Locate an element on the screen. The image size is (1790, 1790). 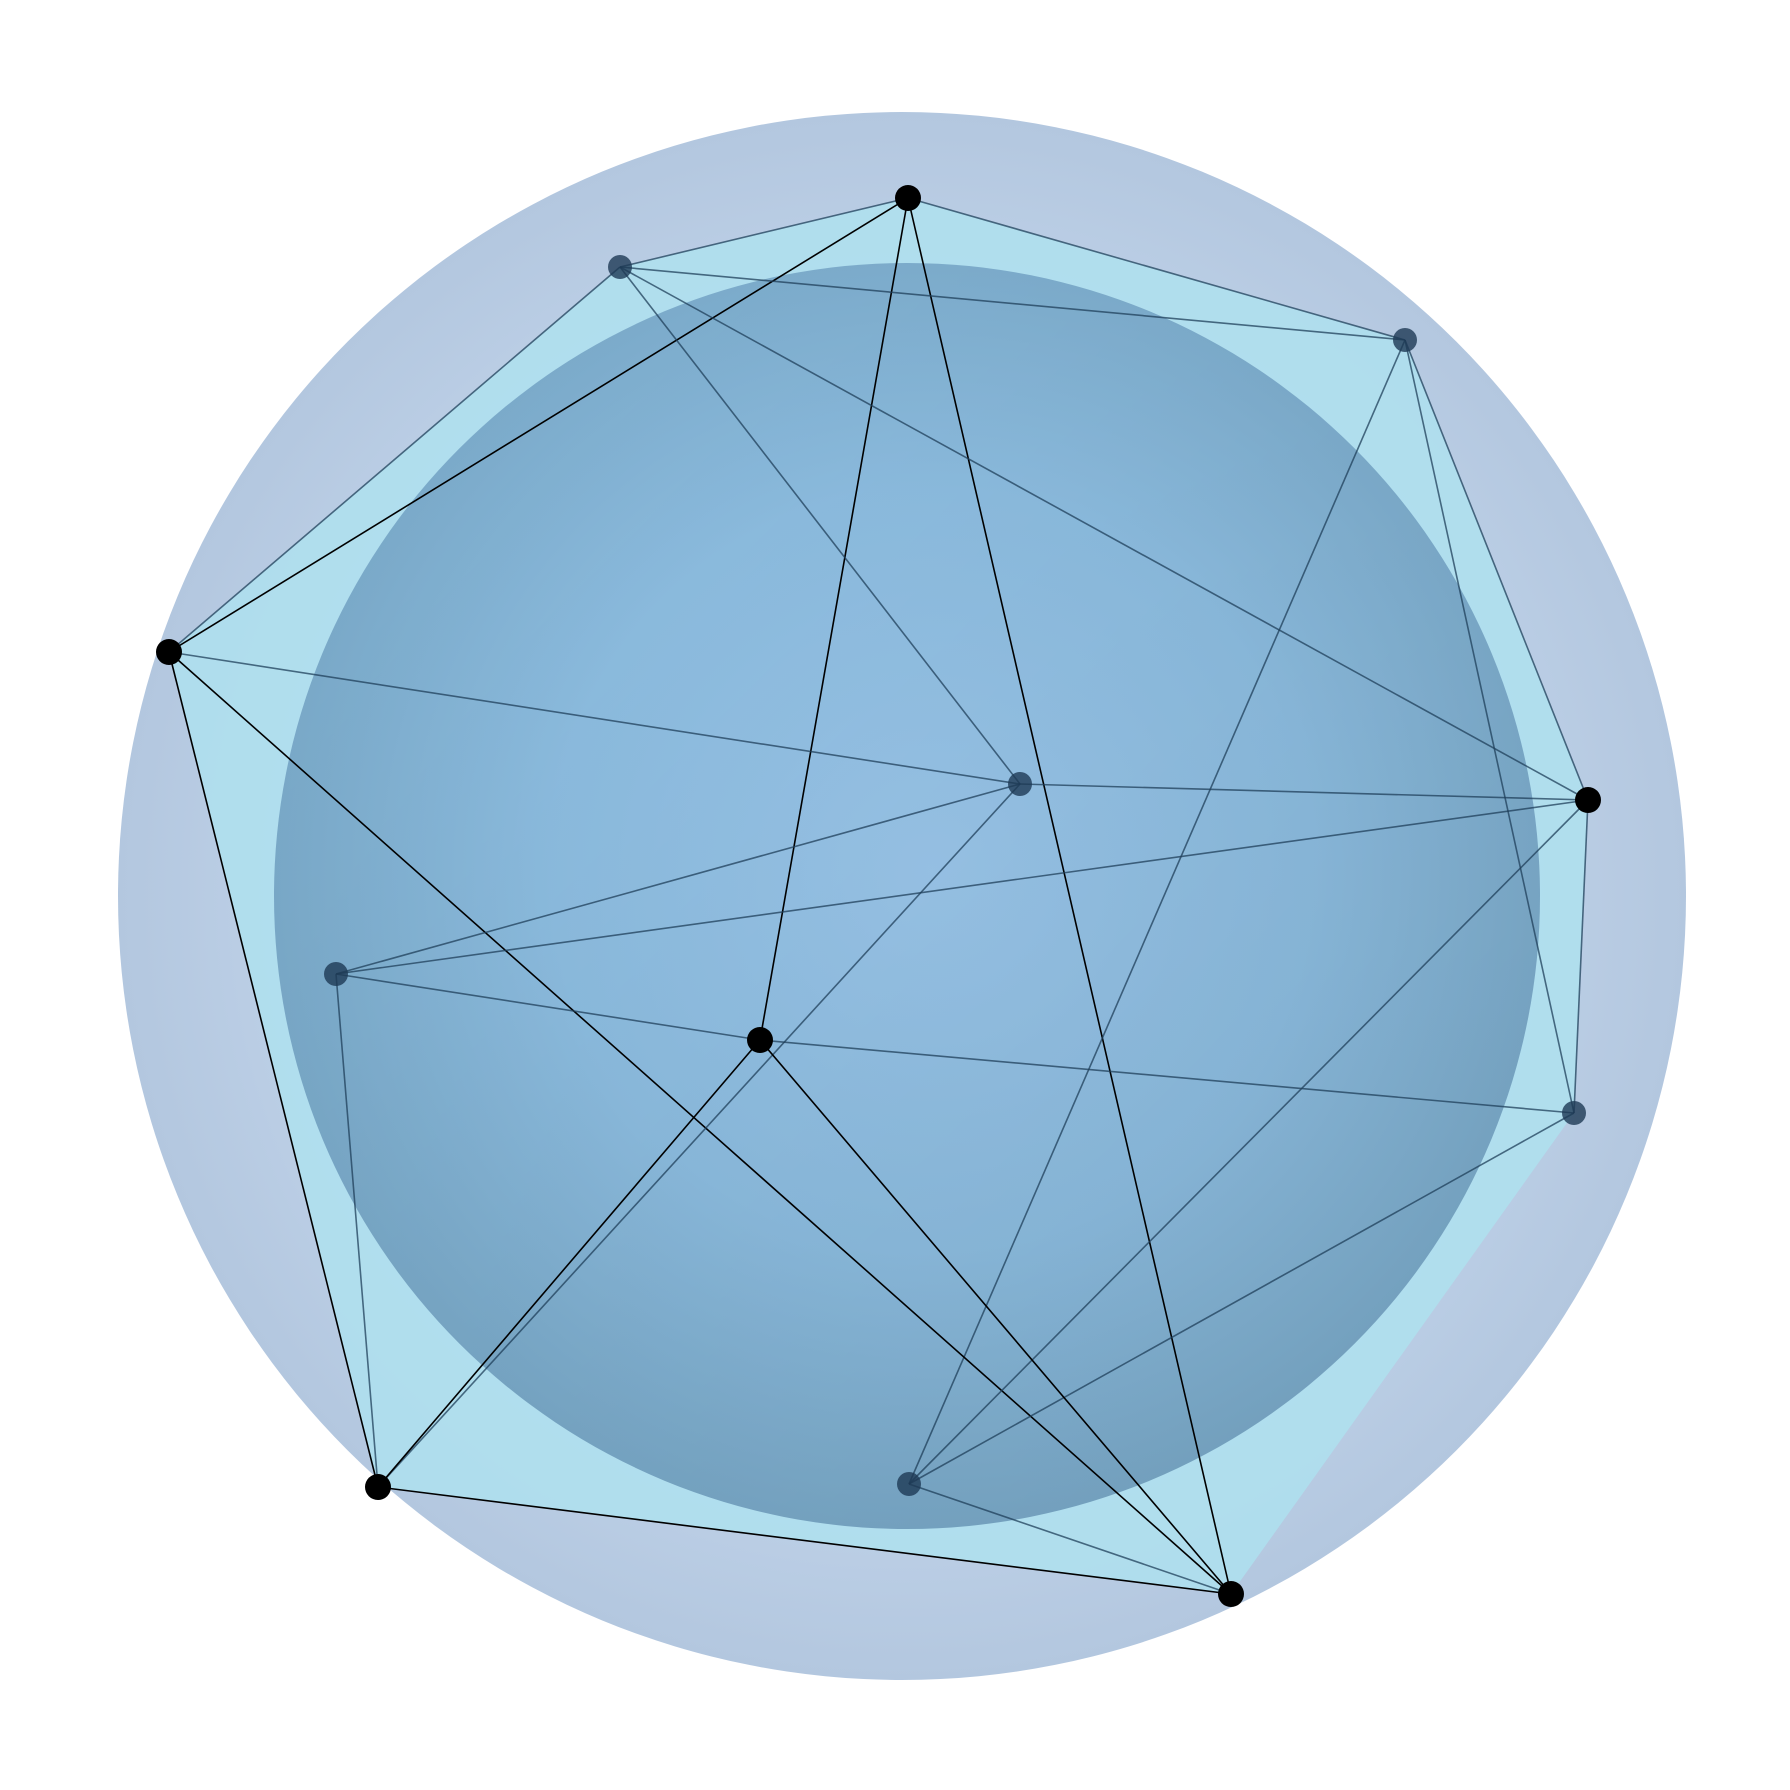
edge-v6-v8 is located at coordinates (1581, 956).